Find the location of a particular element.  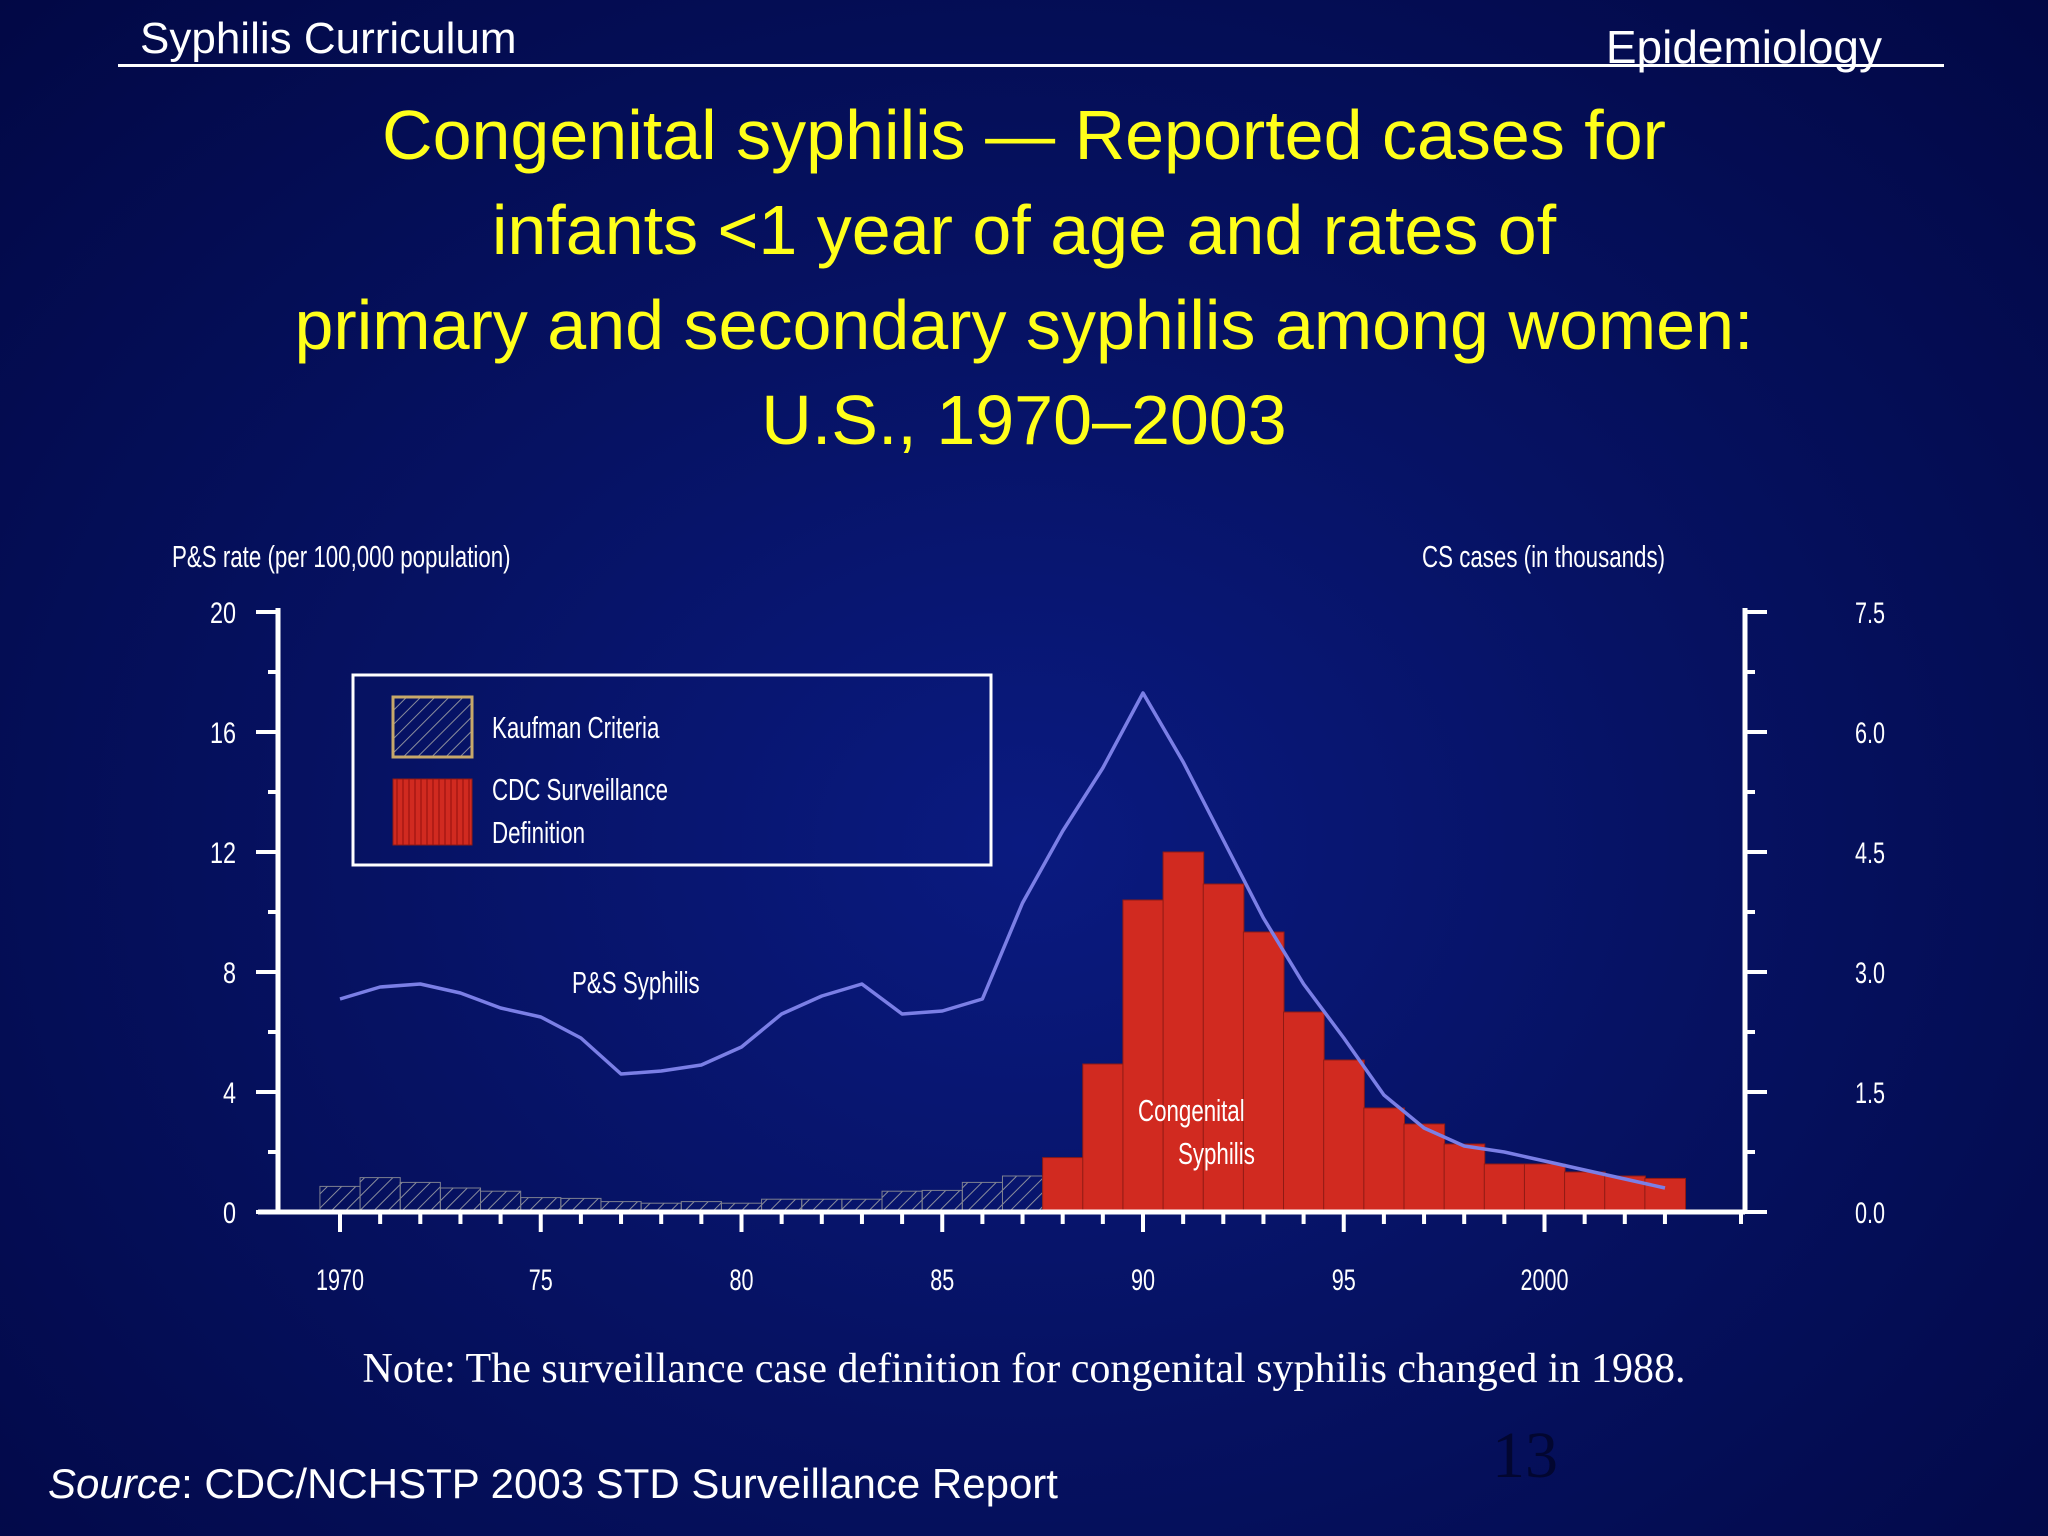

x-tick-label: 90 is located at coordinates (1143, 1279).